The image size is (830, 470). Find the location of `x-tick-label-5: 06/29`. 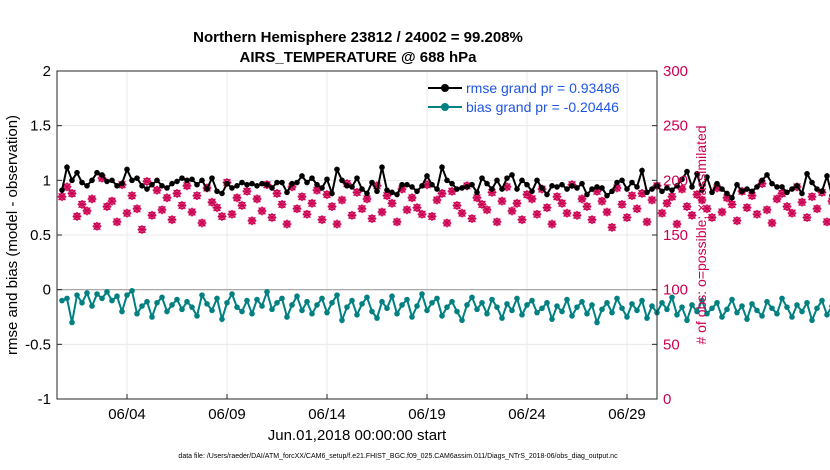

x-tick-label-5: 06/29 is located at coordinates (627, 414).